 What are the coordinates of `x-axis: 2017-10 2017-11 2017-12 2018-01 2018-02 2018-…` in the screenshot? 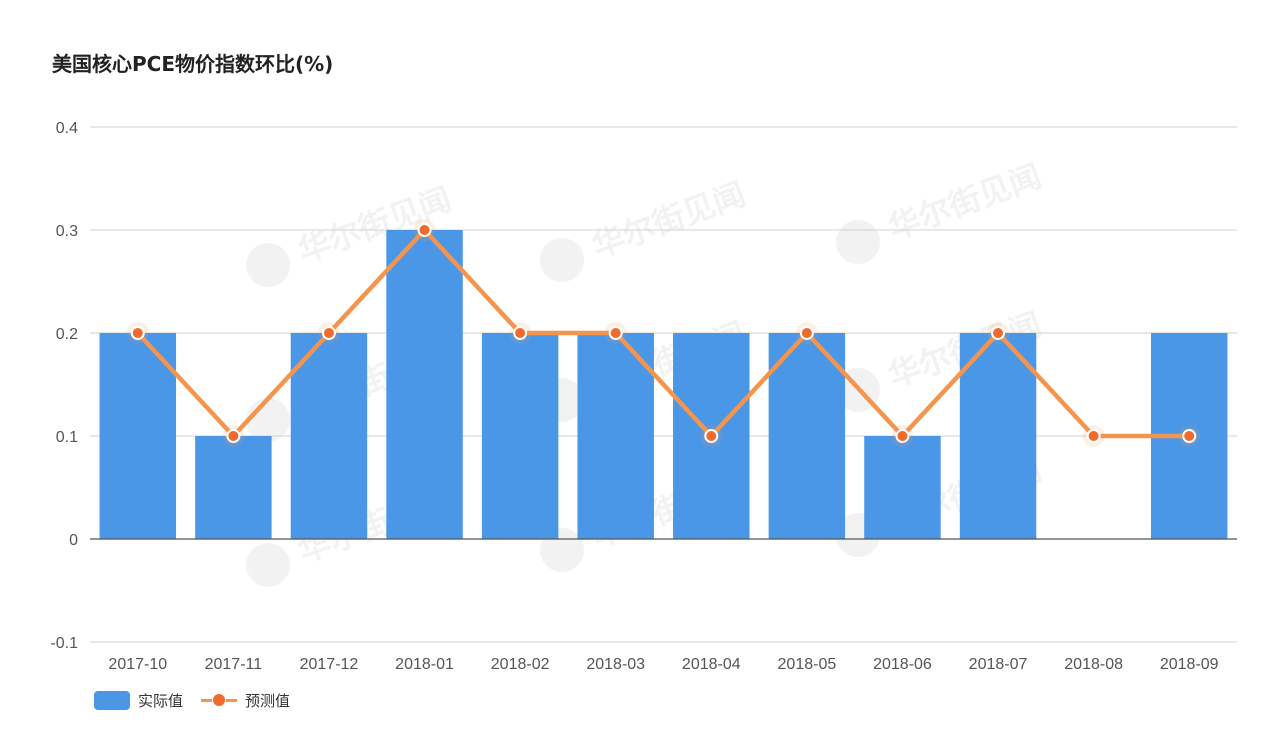 It's located at (663, 664).